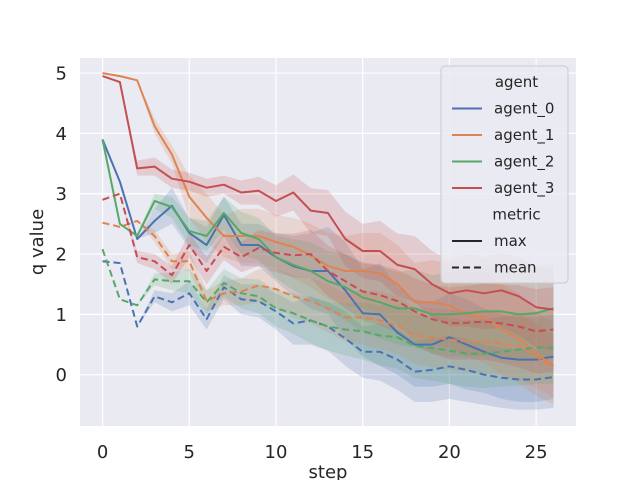 The image size is (640, 480). What do you see at coordinates (504, 174) in the screenshot?
I see `legend-frame` at bounding box center [504, 174].